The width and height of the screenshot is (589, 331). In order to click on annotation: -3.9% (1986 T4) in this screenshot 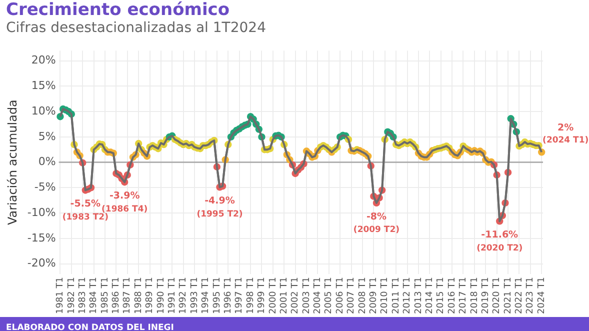, I will do `click(125, 202)`.